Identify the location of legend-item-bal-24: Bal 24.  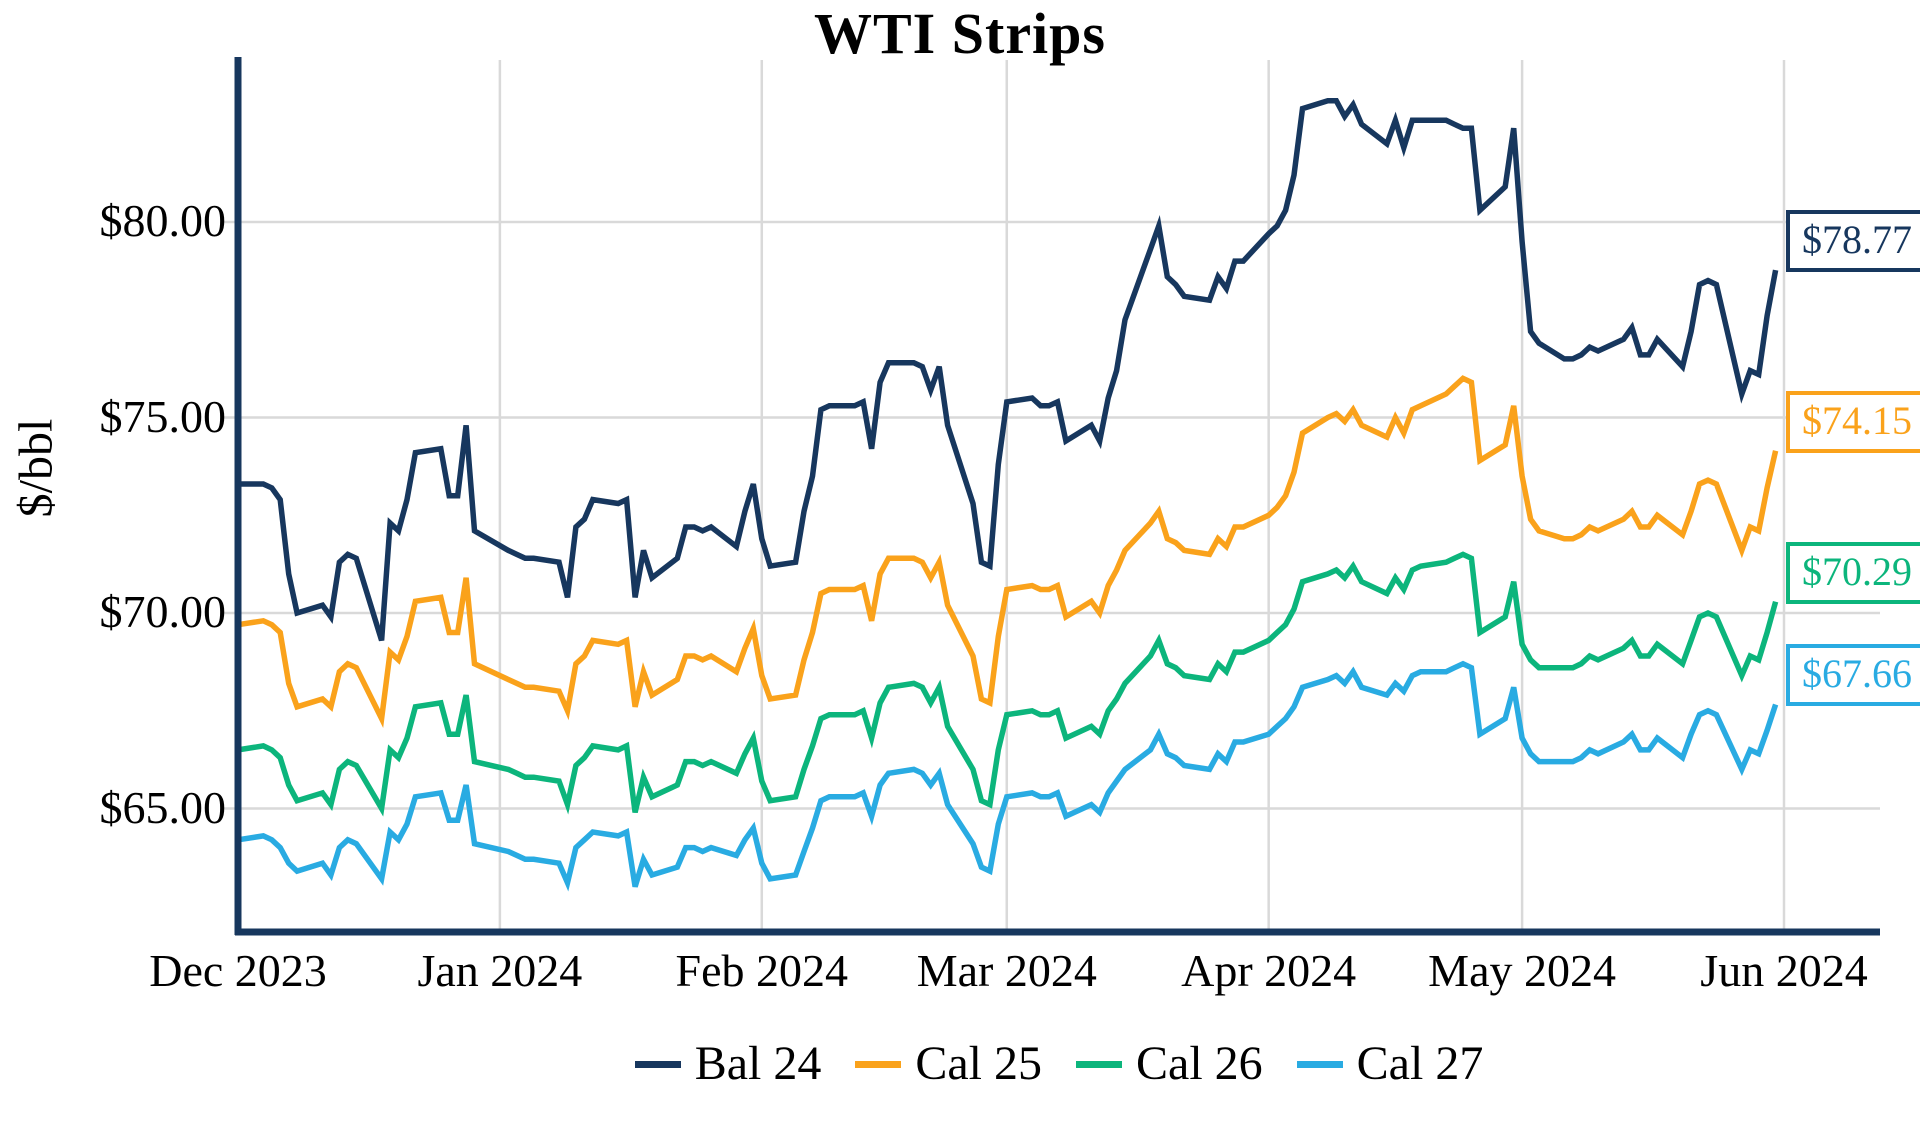
(728, 1064).